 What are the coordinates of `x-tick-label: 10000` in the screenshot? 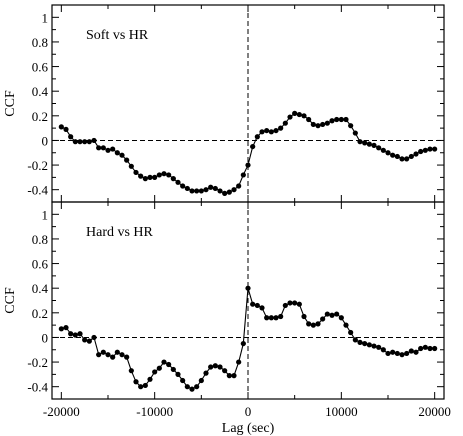 It's located at (341, 411).